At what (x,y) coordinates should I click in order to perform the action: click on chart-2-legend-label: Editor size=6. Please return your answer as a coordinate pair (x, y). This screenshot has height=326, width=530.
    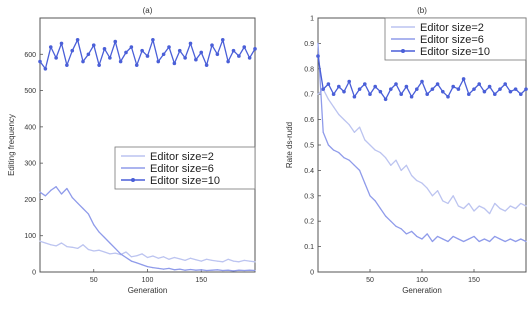
    Looking at the image, I should click on (452, 40).